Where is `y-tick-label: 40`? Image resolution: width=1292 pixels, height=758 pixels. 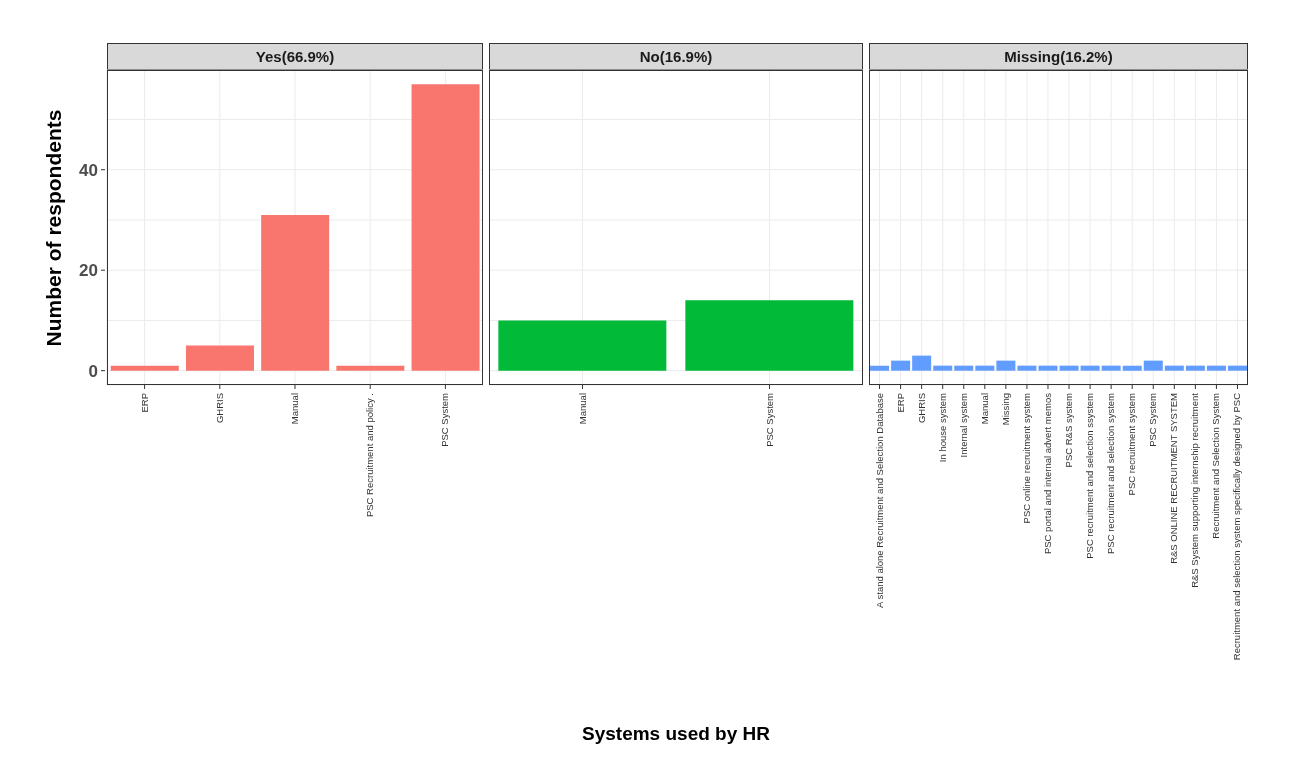 y-tick-label: 40 is located at coordinates (88, 170).